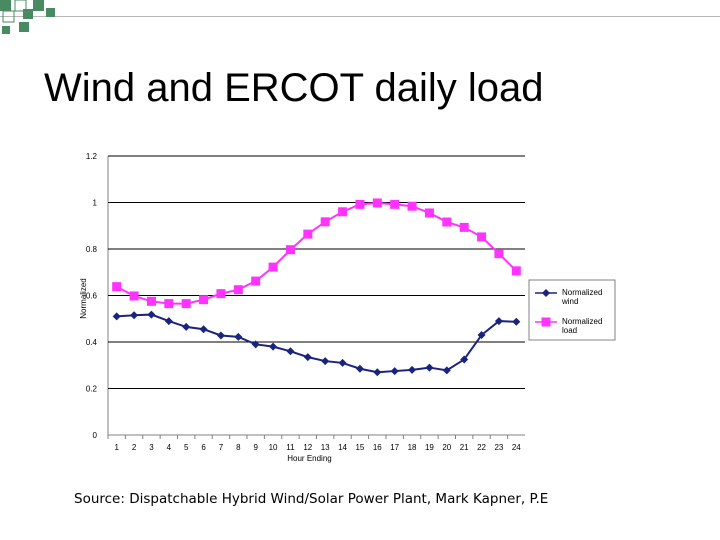  I want to click on x-tick-label: 16, so click(377, 447).